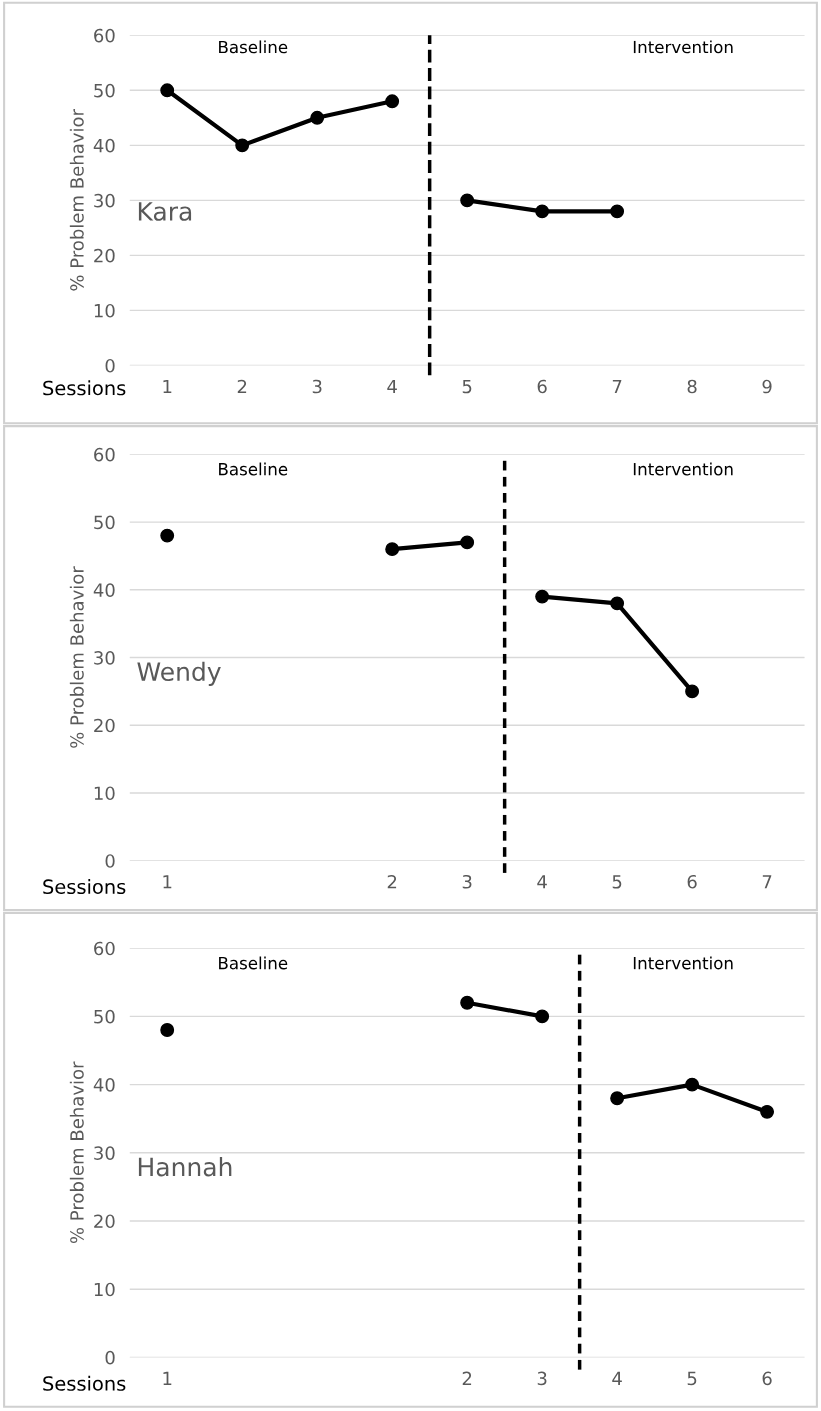  What do you see at coordinates (692, 386) in the screenshot?
I see `x-tick-label: 8` at bounding box center [692, 386].